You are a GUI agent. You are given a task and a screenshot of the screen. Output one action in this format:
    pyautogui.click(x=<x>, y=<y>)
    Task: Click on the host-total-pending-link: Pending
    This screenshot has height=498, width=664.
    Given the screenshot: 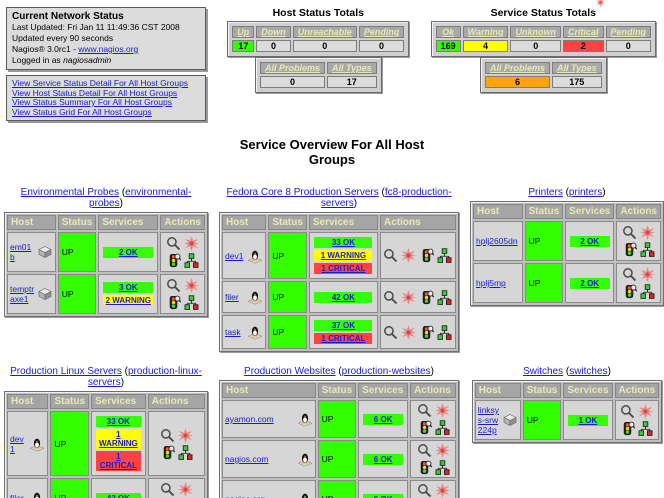 What is the action you would take?
    pyautogui.click(x=381, y=32)
    